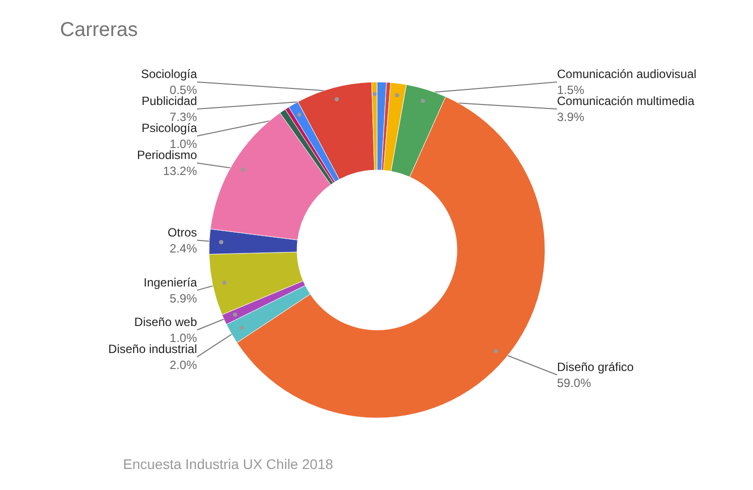 Image resolution: width=753 pixels, height=490 pixels. Describe the element at coordinates (180, 171) in the screenshot. I see `data-label: 13.2%` at that location.